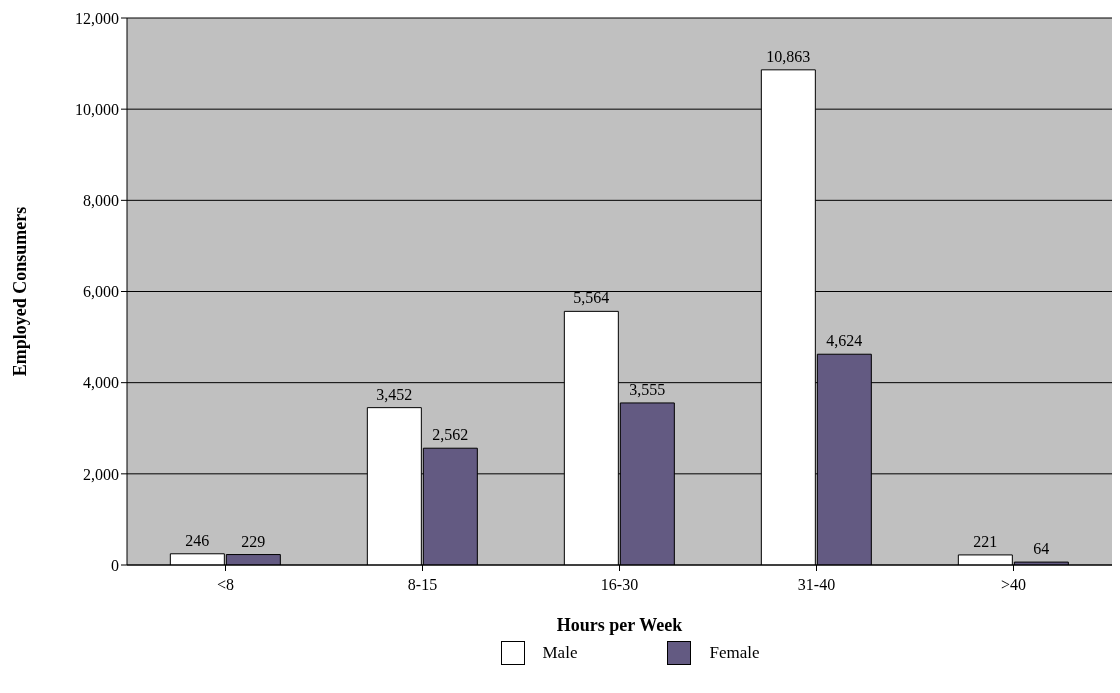 This screenshot has width=1120, height=693. I want to click on x-tick-label: <8, so click(225, 585).